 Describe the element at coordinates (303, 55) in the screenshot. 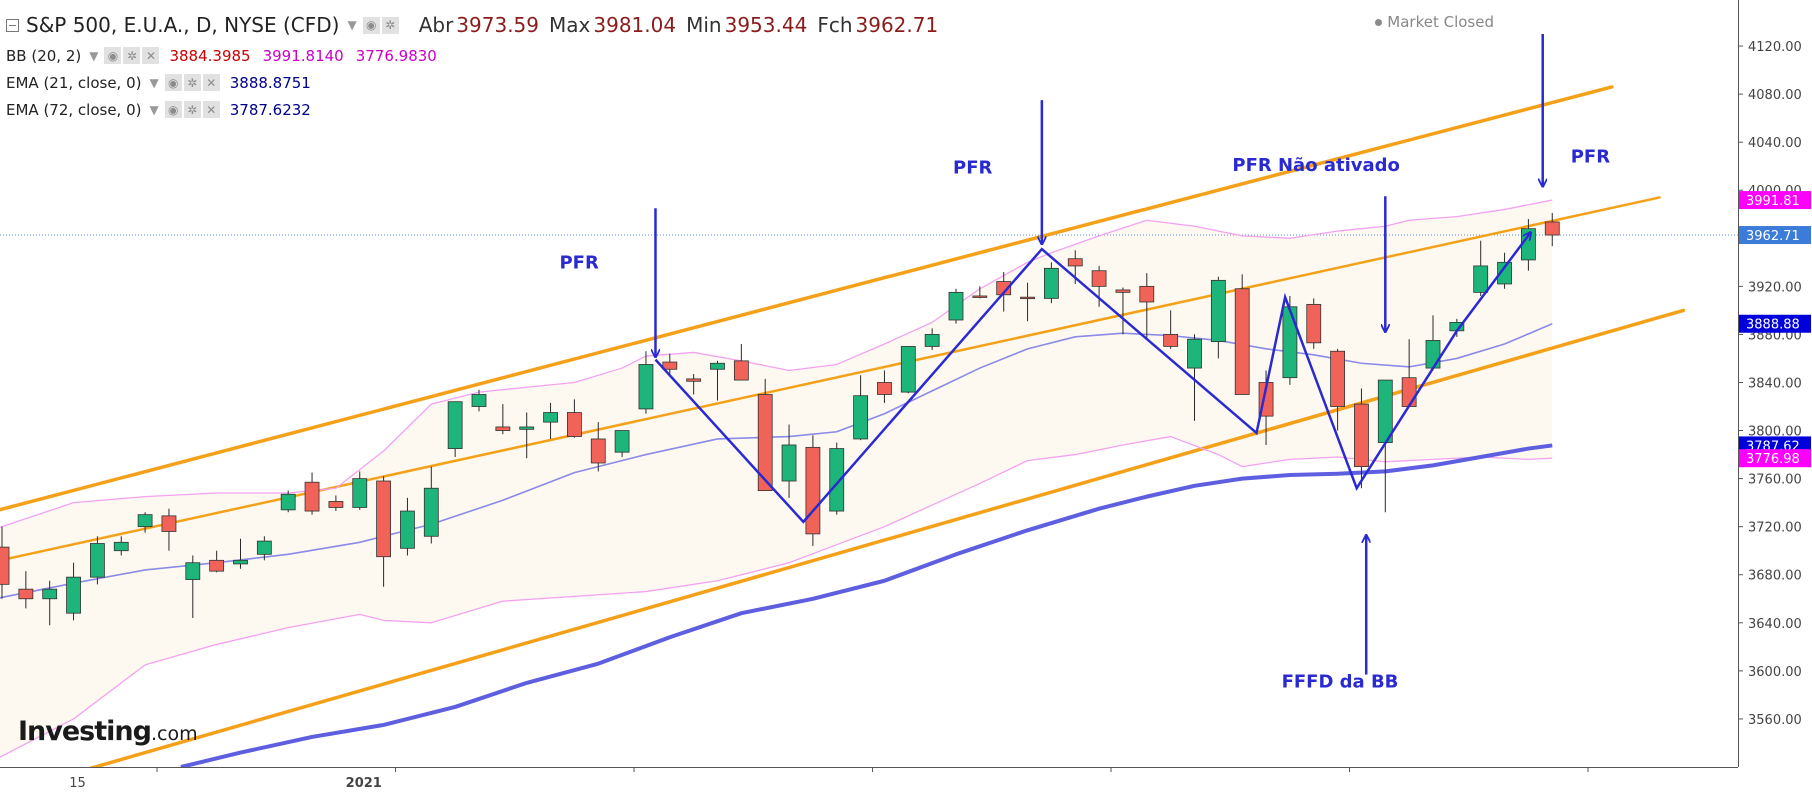

I see `indicator-value: 3991.8140` at that location.